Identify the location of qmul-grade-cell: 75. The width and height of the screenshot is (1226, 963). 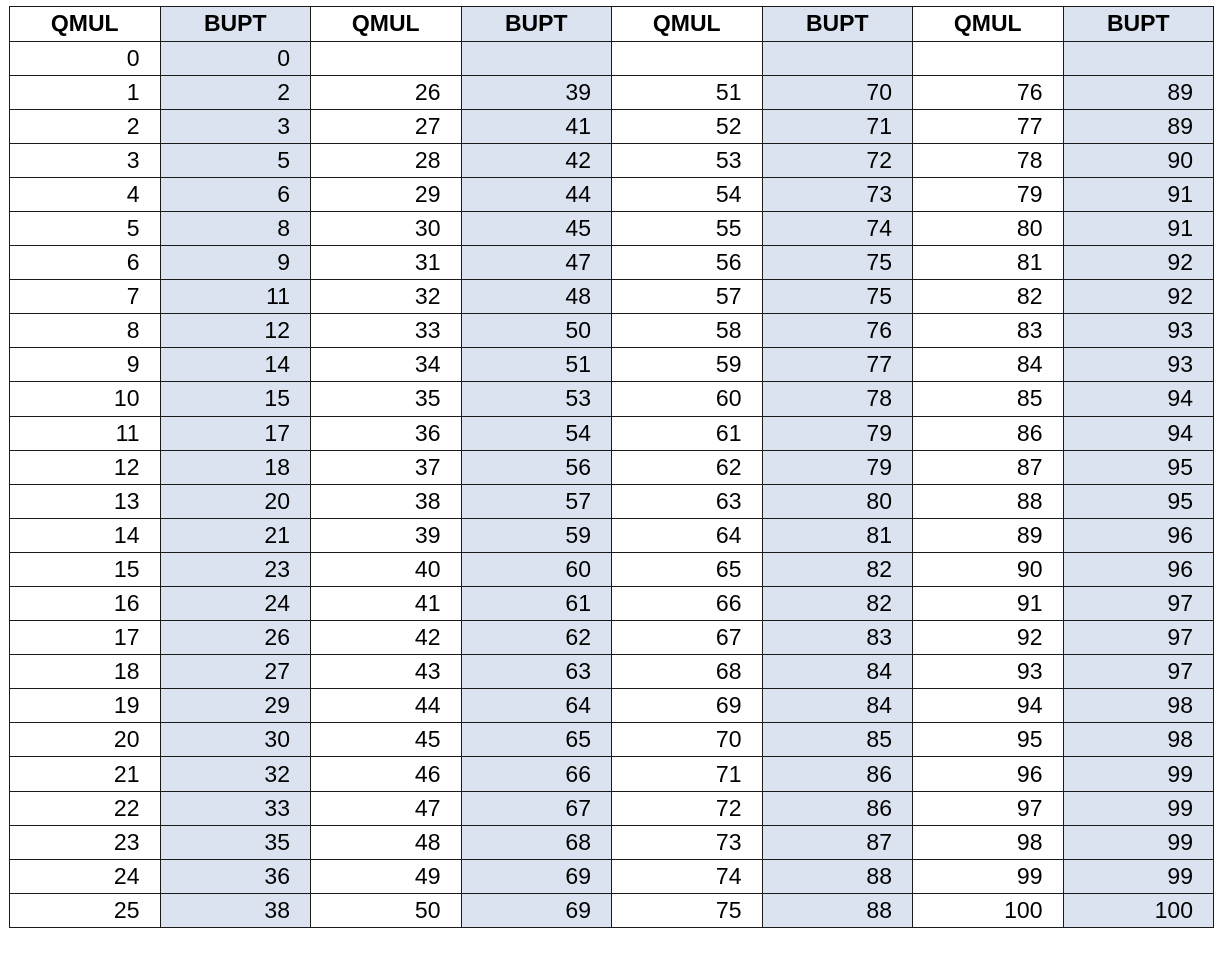
(687, 910).